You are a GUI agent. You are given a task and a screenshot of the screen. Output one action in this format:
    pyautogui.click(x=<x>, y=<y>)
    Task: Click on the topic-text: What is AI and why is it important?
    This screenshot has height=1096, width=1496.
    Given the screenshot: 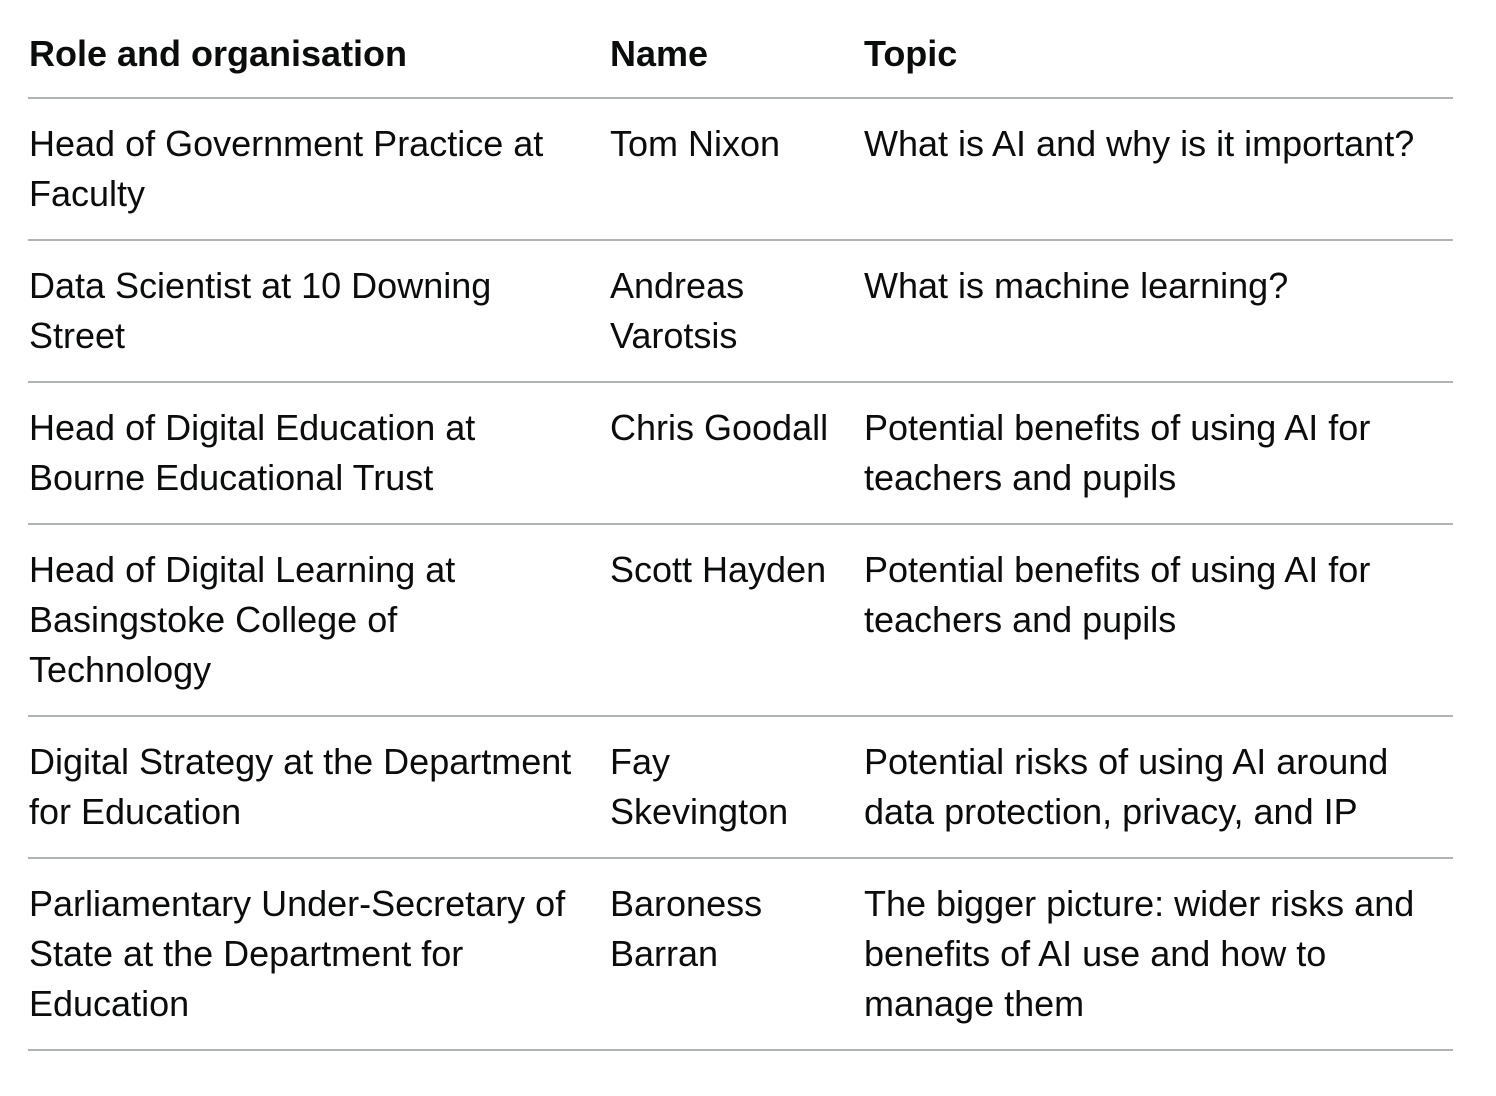 What is the action you would take?
    pyautogui.click(x=1139, y=143)
    